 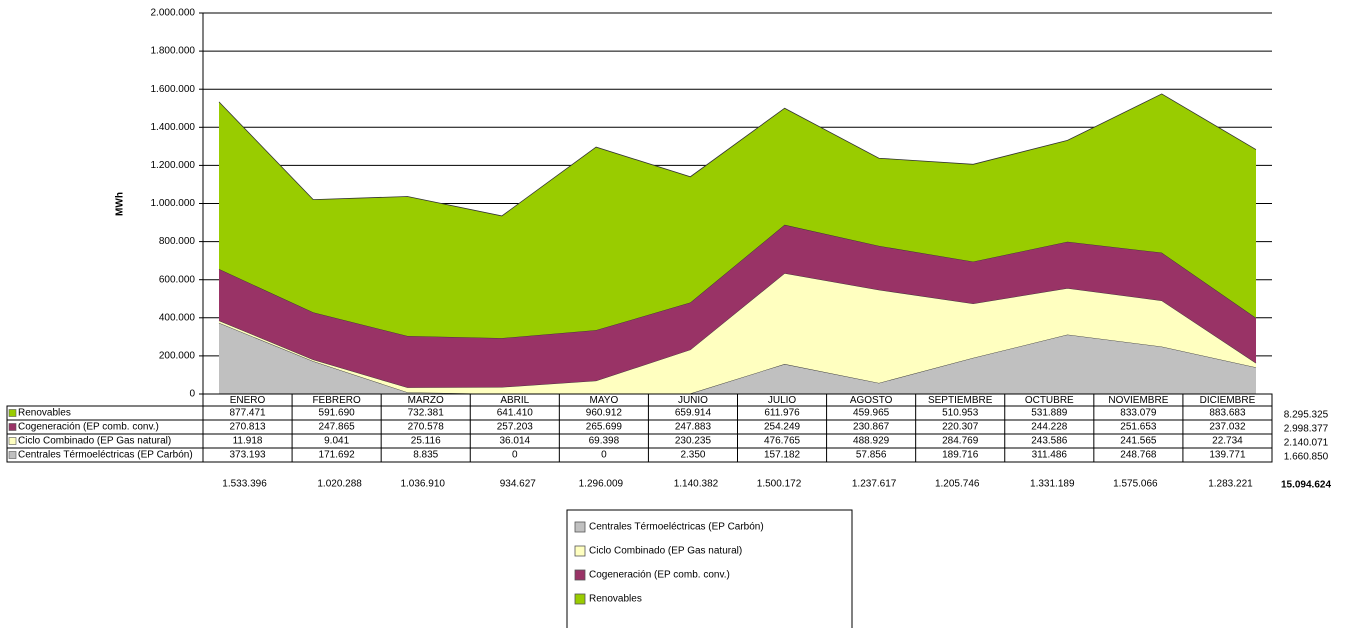 What do you see at coordinates (1228, 400) in the screenshot?
I see `x-tick-label: DICIEMBRE` at bounding box center [1228, 400].